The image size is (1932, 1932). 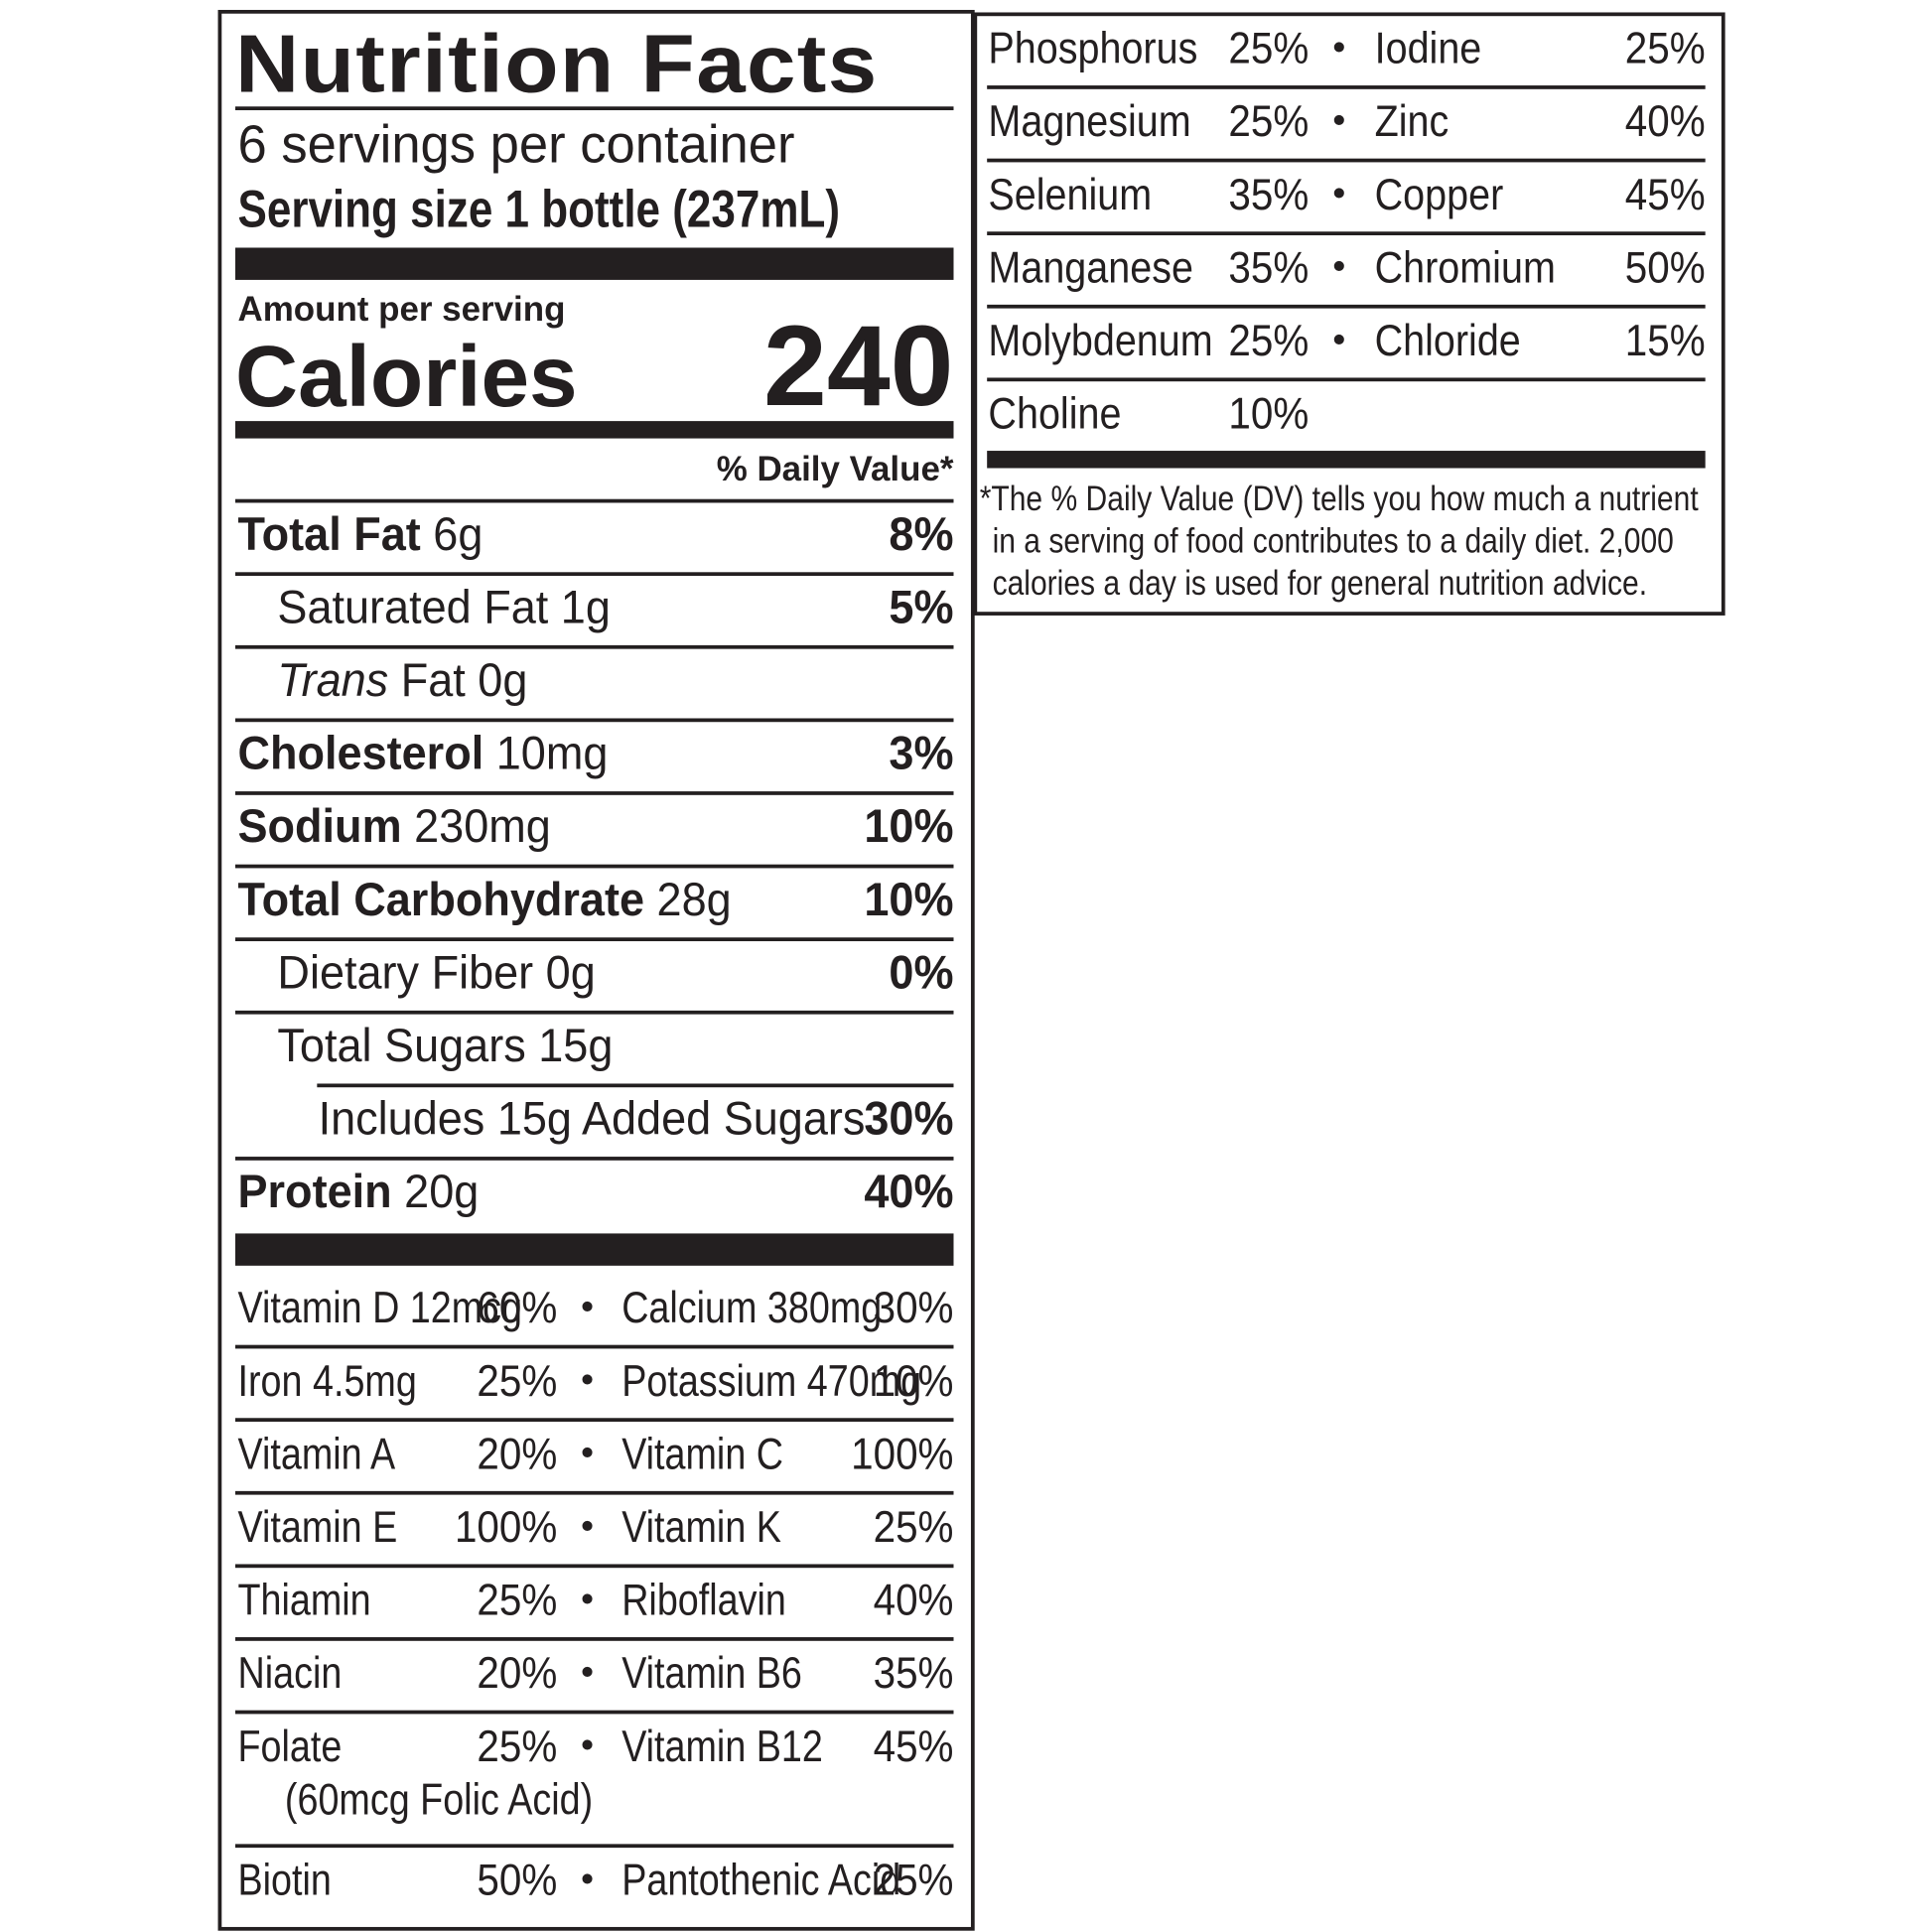 I want to click on vitamin-name-text: Vitamin K, so click(x=701, y=1527).